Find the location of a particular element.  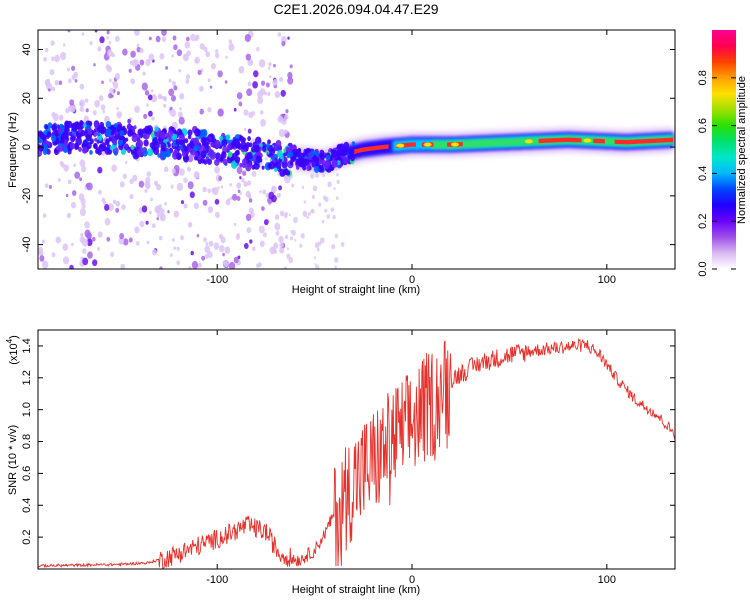

colorbar-tick-label: 0.2 is located at coordinates (703, 221).